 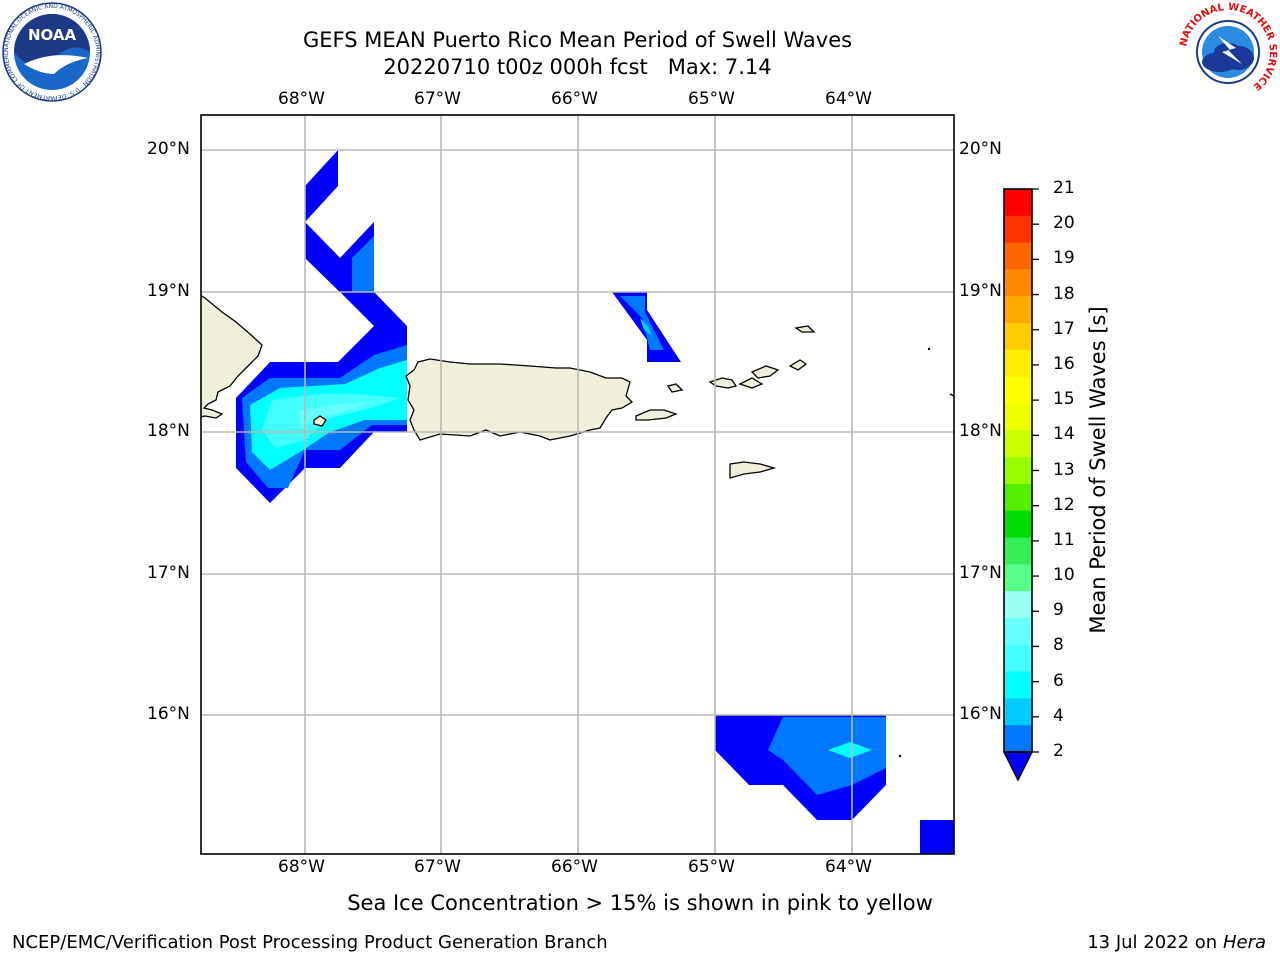 What do you see at coordinates (1058, 715) in the screenshot?
I see `colorbar-tick-label: 4` at bounding box center [1058, 715].